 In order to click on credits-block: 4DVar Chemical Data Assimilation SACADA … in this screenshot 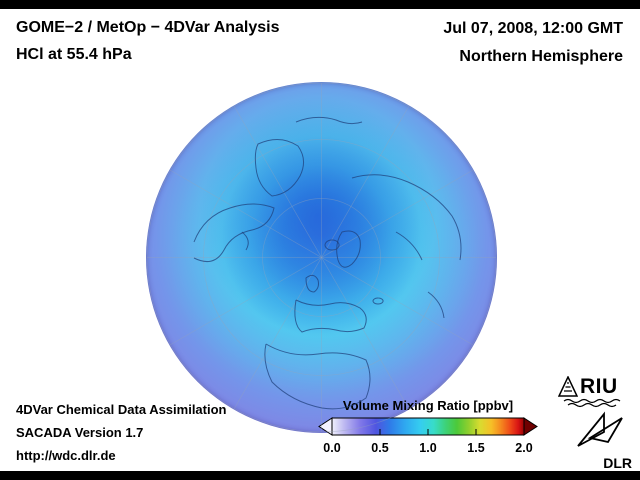, I will do `click(121, 432)`.